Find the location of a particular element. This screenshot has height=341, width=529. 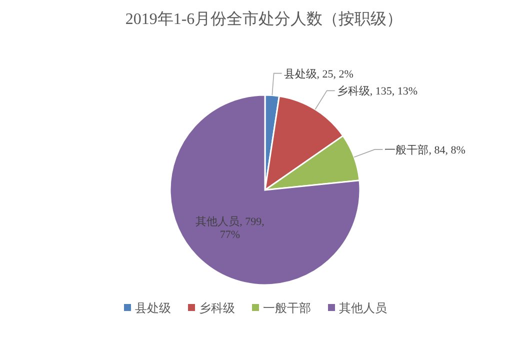

legend-label: 其他人员 is located at coordinates (363, 308).